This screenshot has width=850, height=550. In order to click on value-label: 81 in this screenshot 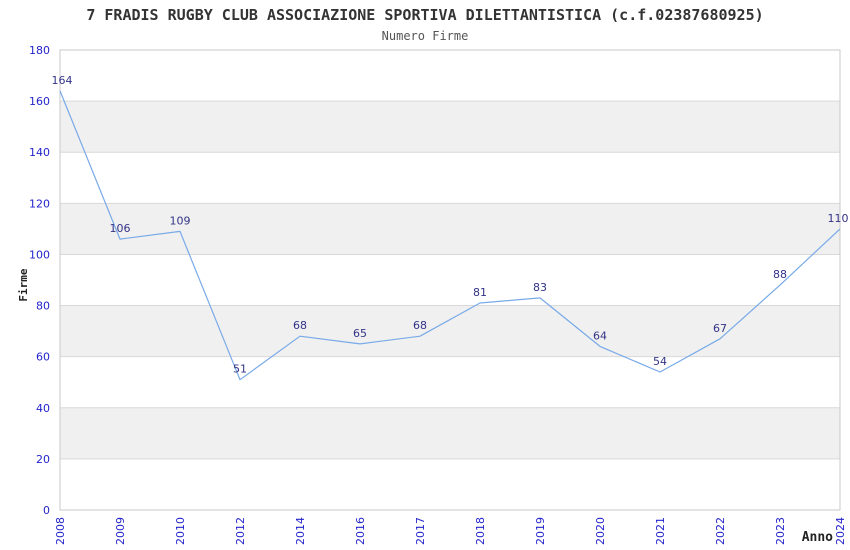, I will do `click(480, 292)`.